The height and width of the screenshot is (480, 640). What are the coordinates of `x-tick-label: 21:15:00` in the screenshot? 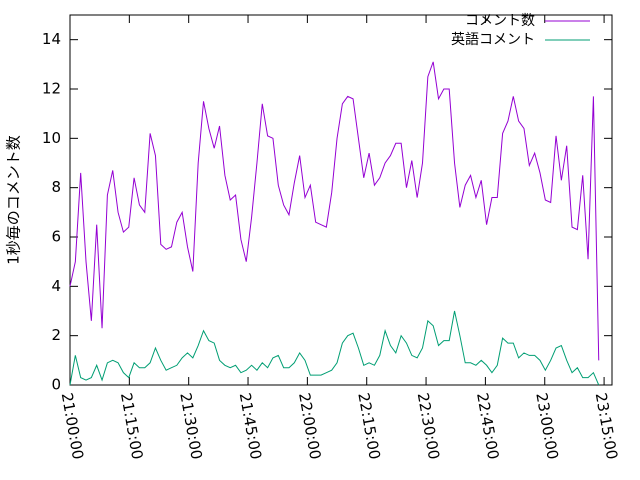 It's located at (131, 425).